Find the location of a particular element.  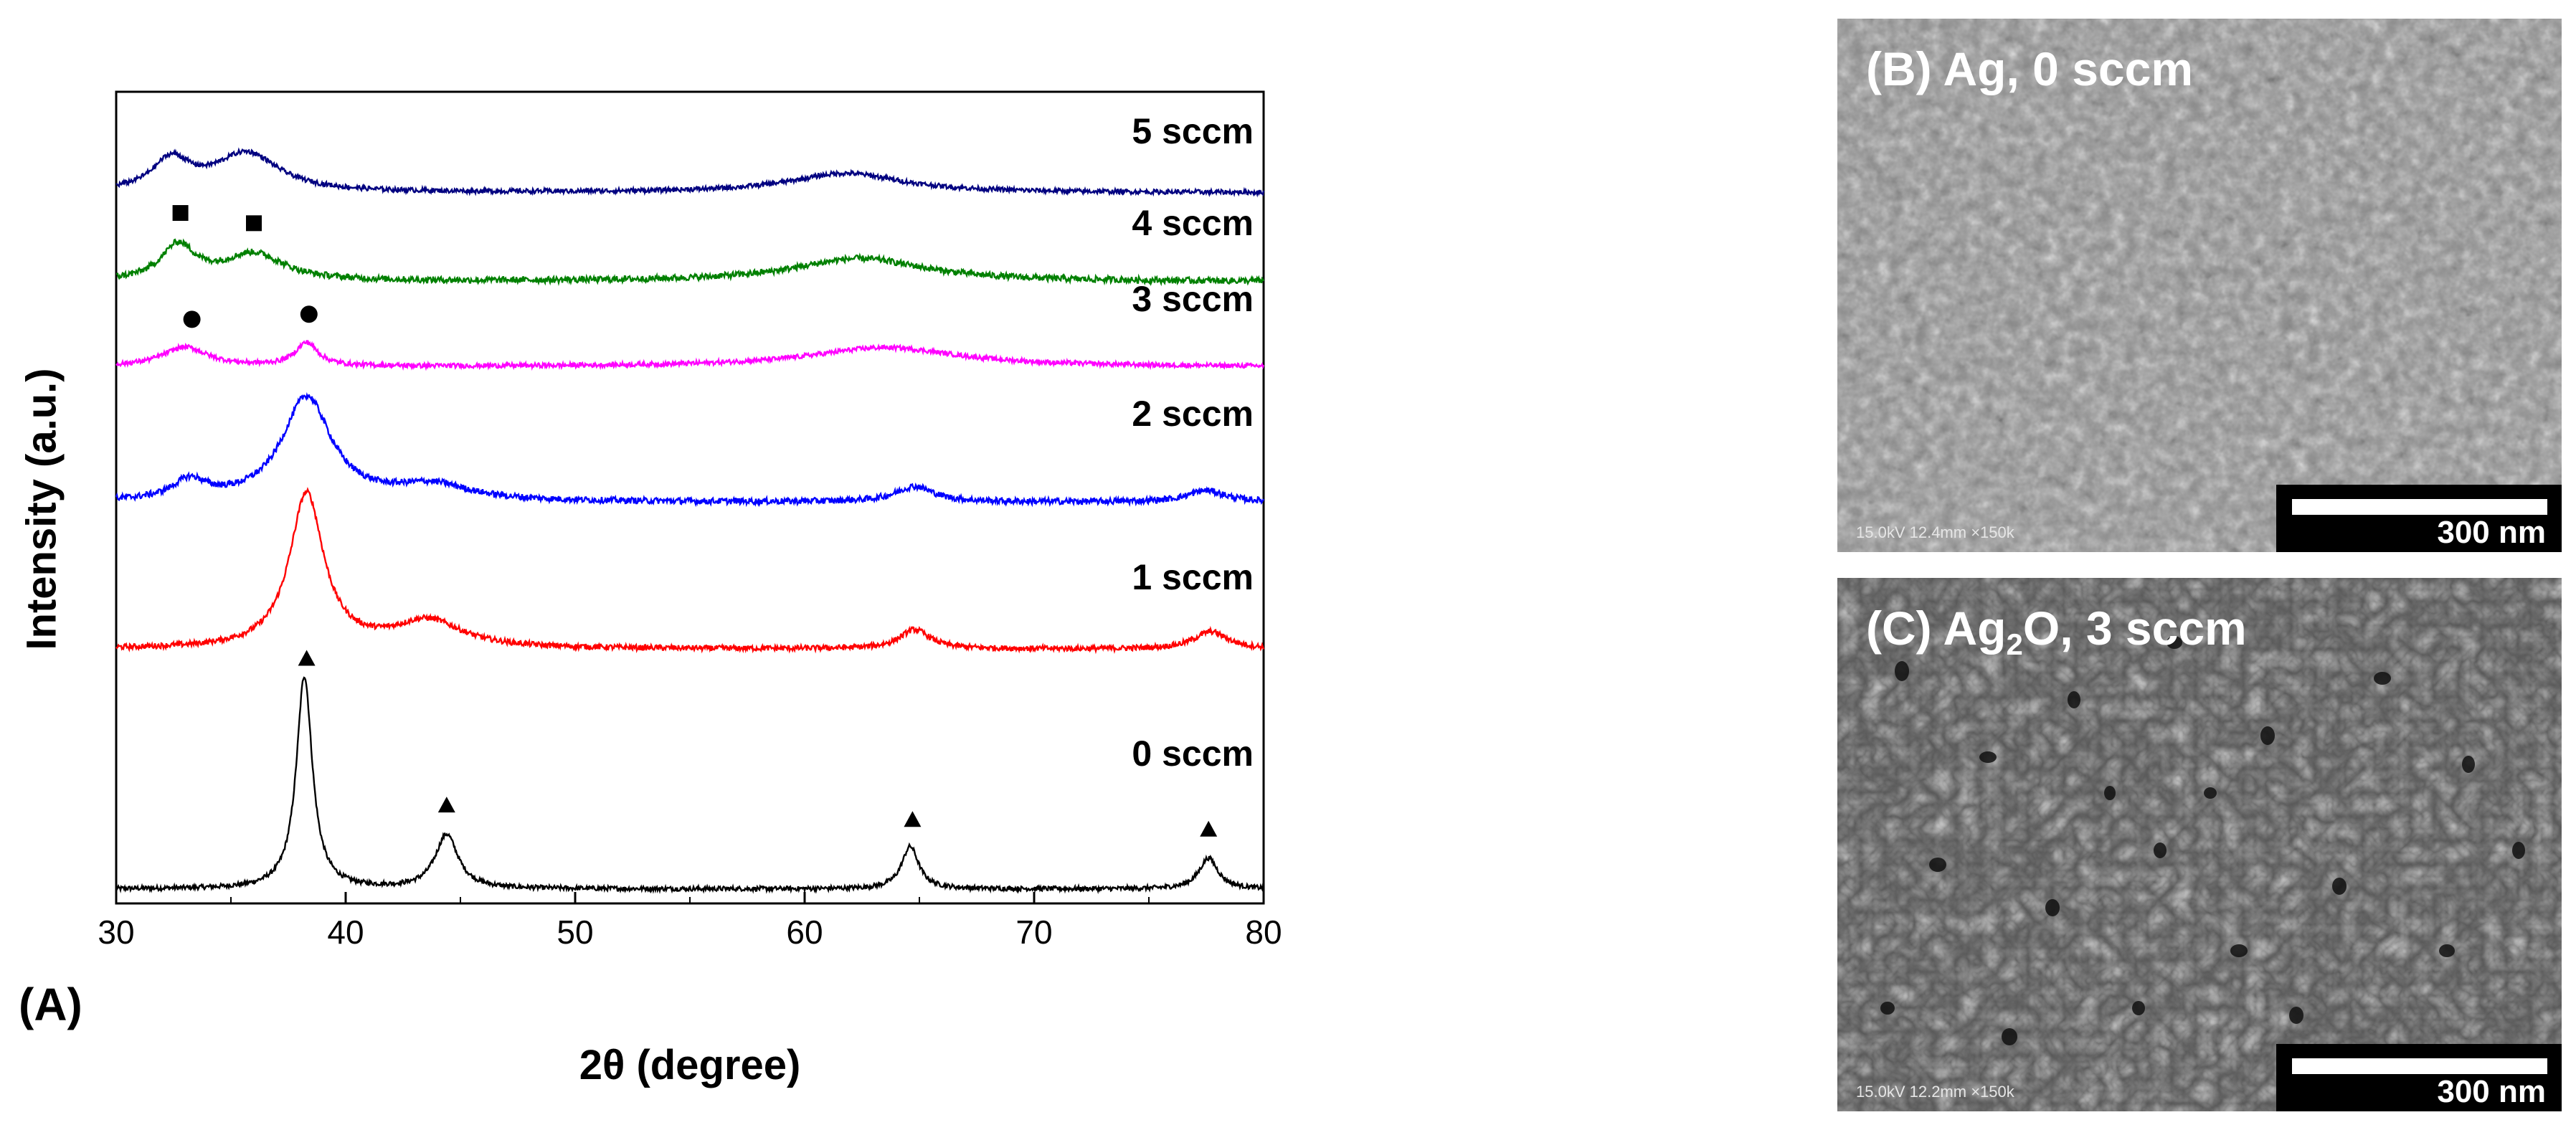

sem-texture-ag2o is located at coordinates (2199, 844).